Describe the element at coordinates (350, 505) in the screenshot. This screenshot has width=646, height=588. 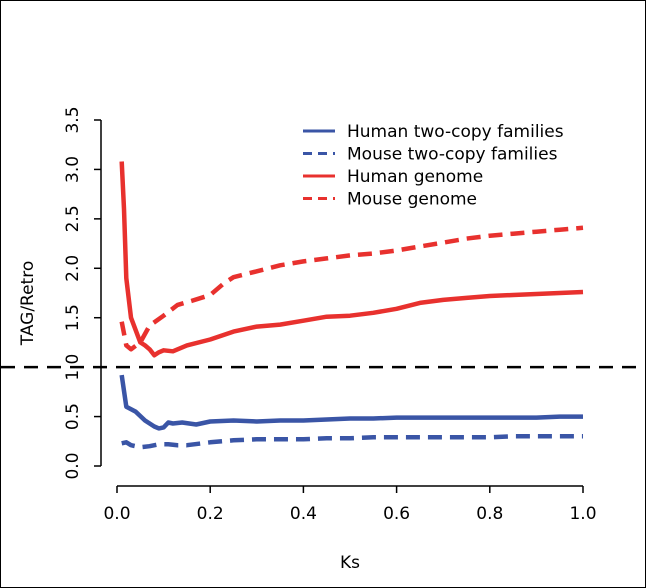
I see `x-axis-ticks: 0.0 0.2 0.4 0.6 0.8 1.0` at that location.